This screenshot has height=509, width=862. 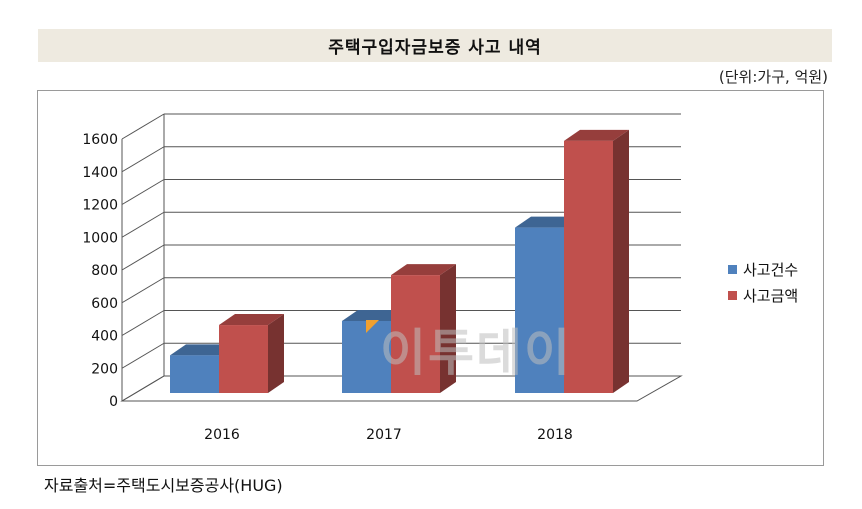 What do you see at coordinates (100, 140) in the screenshot?
I see `y-tick-label: 1600` at bounding box center [100, 140].